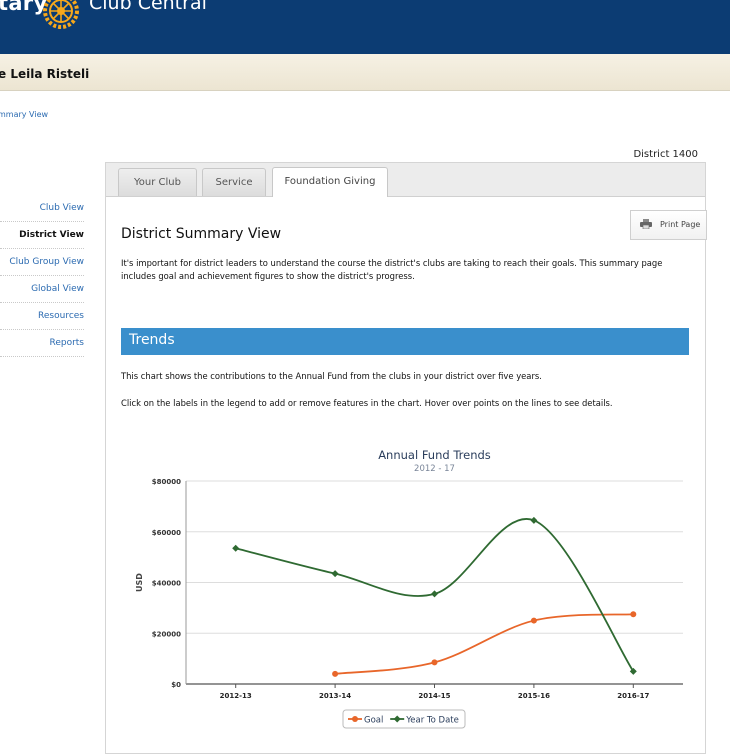  Describe the element at coordinates (330, 182) in the screenshot. I see `tab-foundation-giving: Foundation Giving` at that location.